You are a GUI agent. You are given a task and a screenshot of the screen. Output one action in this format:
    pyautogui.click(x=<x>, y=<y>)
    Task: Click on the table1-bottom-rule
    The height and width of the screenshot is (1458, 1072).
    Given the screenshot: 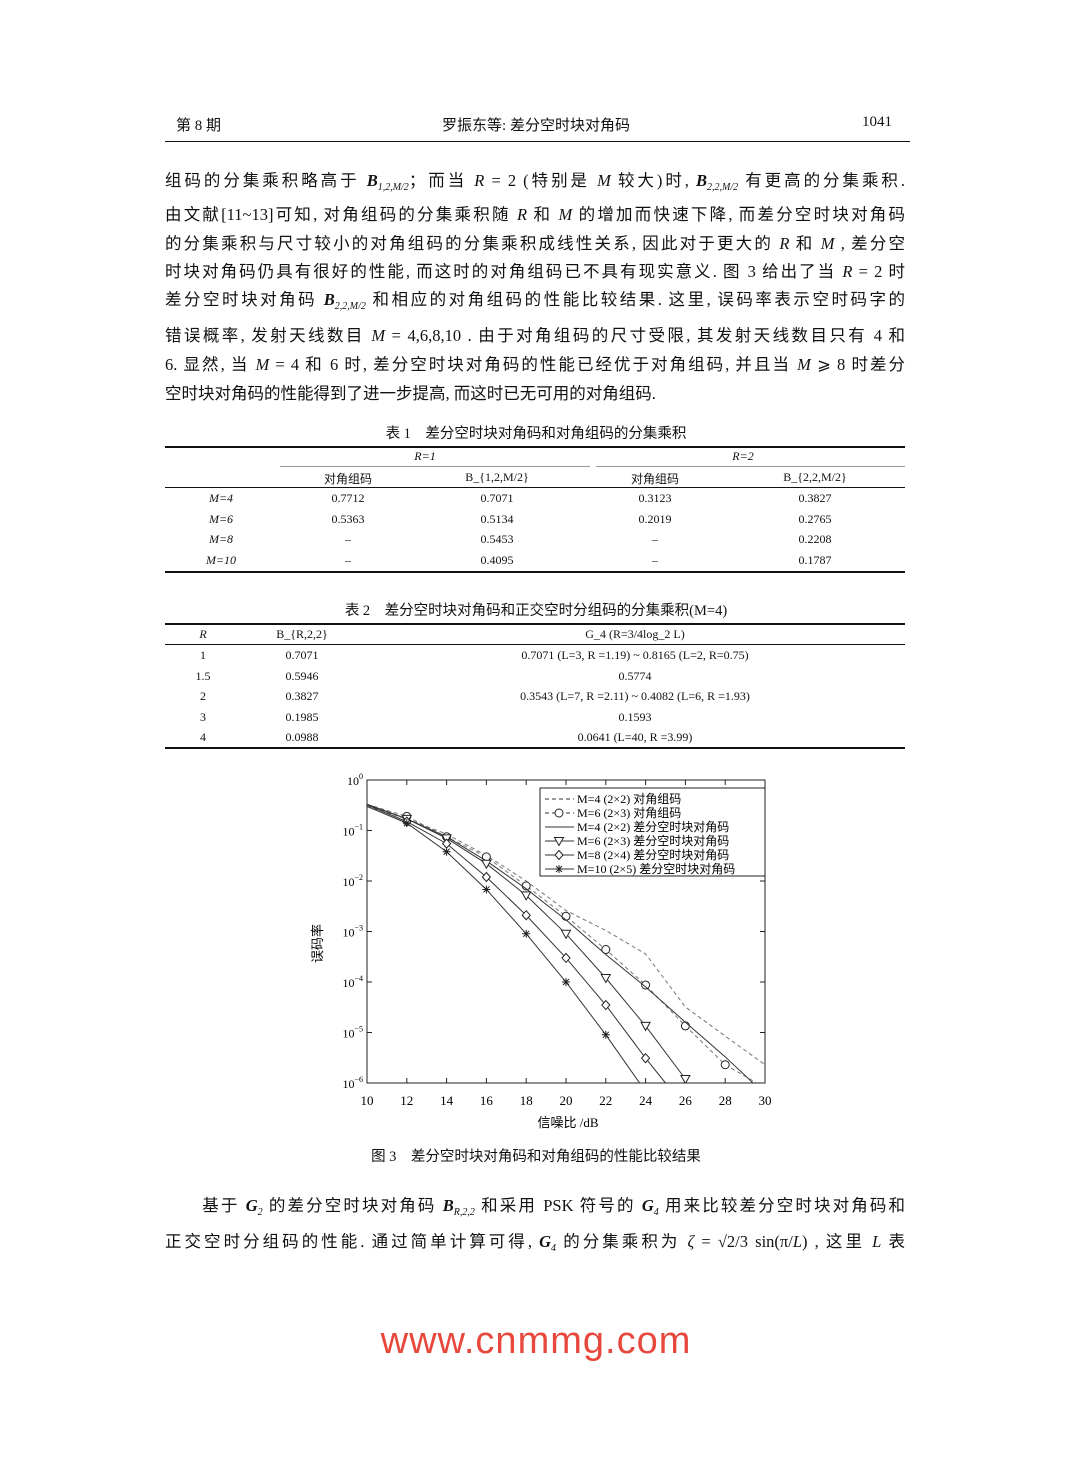 What is the action you would take?
    pyautogui.click(x=535, y=572)
    